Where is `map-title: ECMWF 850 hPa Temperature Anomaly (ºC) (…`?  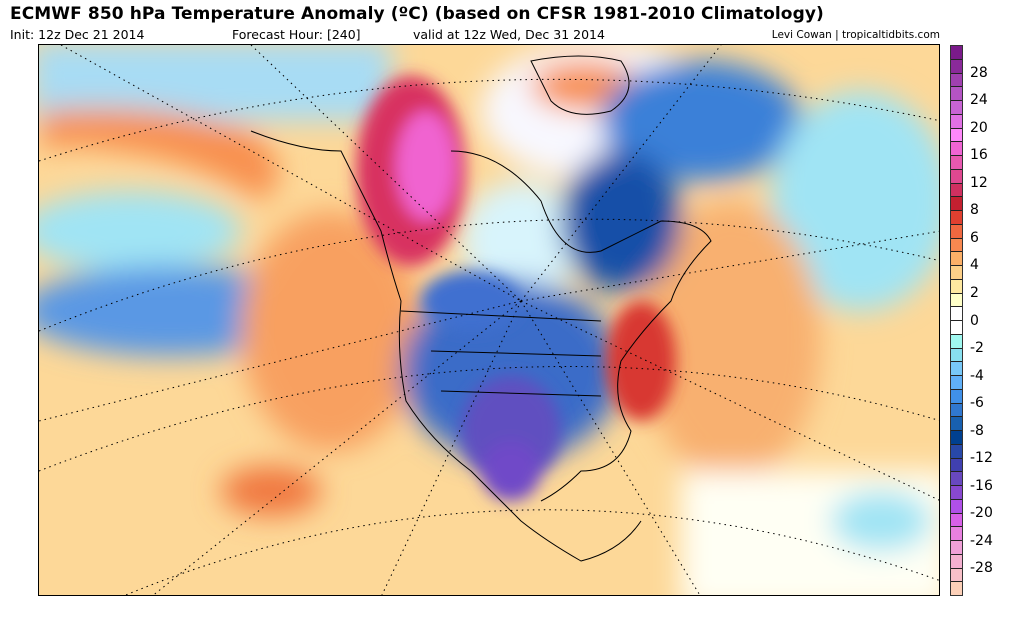 map-title: ECMWF 850 hPa Temperature Anomaly (ºC) (… is located at coordinates (417, 14).